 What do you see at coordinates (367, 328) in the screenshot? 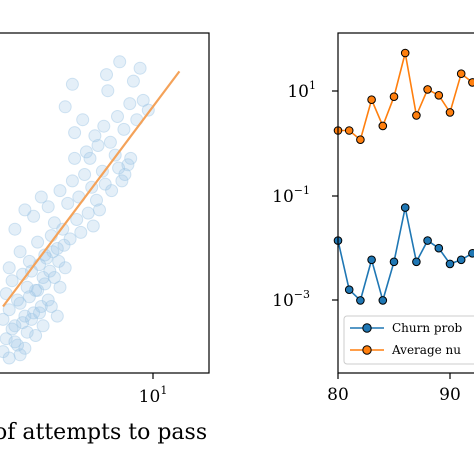
I see `legend-marker-churn` at bounding box center [367, 328].